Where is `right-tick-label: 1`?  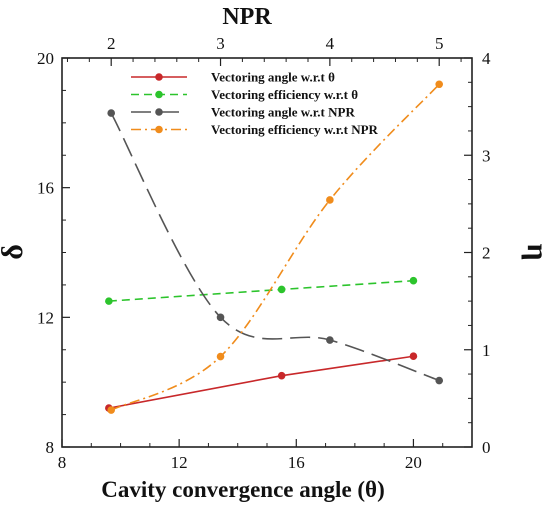 right-tick-label: 1 is located at coordinates (486, 350).